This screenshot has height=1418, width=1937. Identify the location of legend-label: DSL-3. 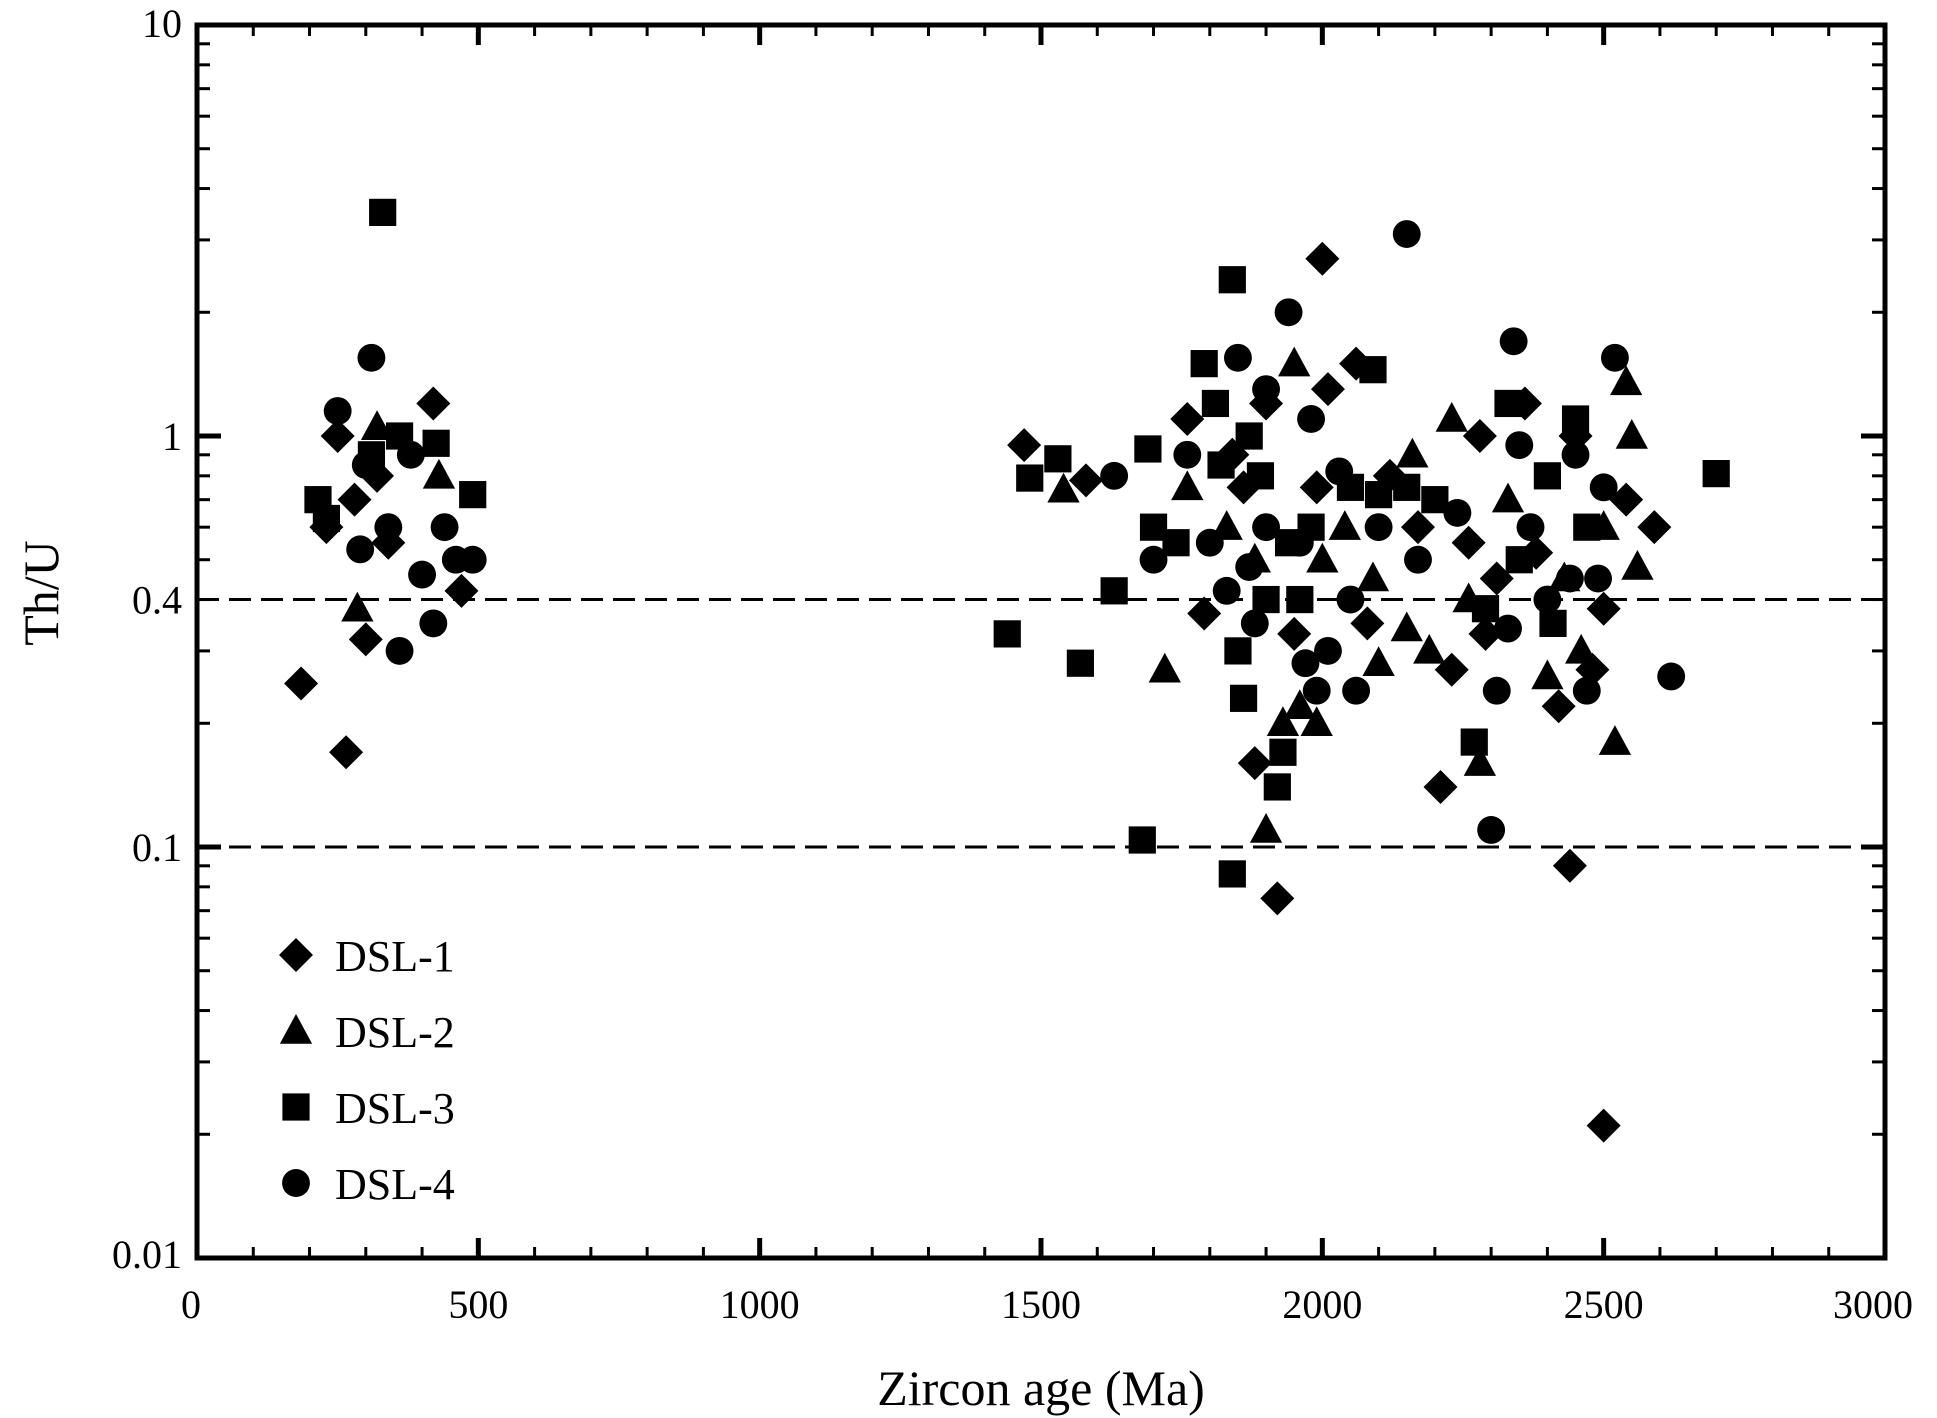
(395, 1108).